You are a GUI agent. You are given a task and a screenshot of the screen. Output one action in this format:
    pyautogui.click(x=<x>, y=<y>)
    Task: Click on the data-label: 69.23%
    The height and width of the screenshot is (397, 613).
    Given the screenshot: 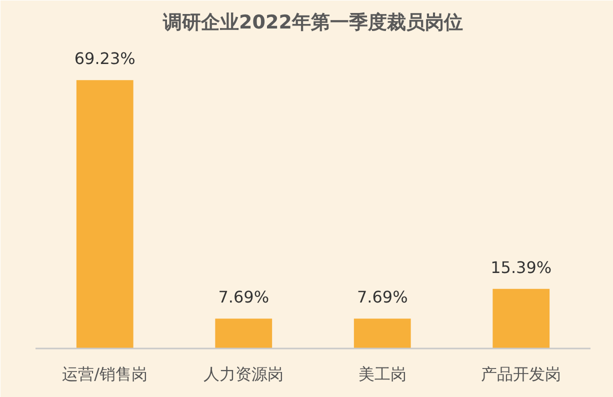 What is the action you would take?
    pyautogui.click(x=105, y=58)
    